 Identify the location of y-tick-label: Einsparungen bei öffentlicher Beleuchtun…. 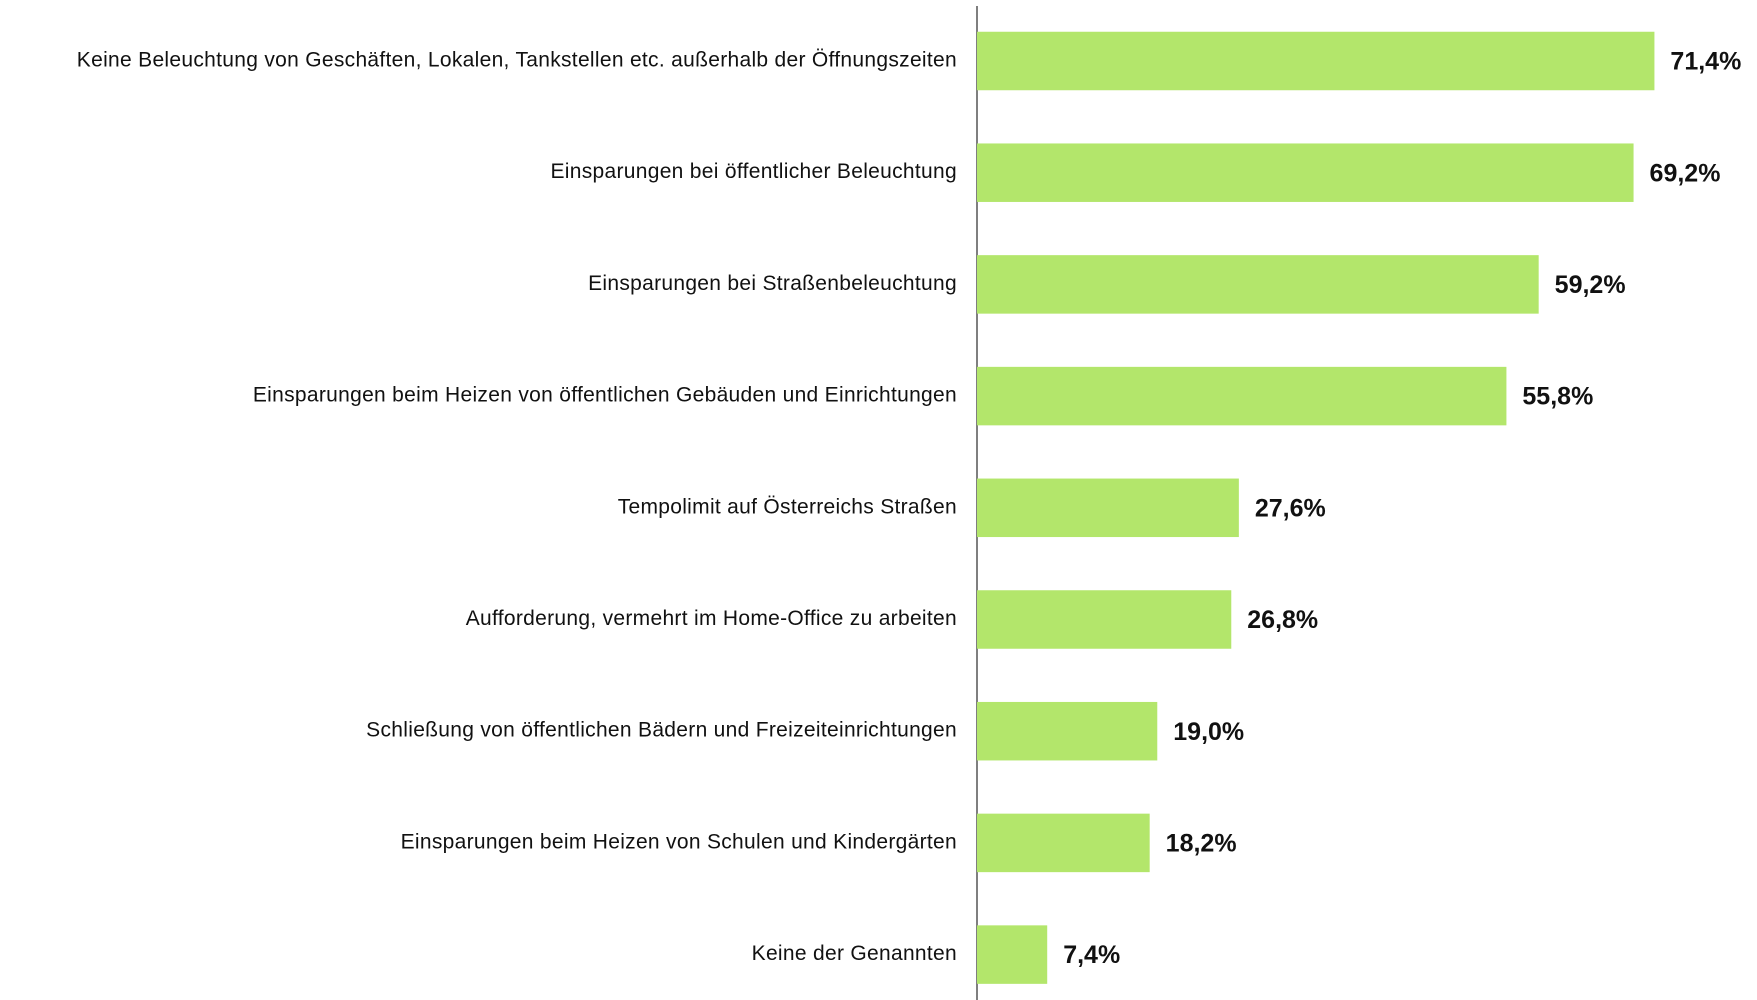
(753, 171).